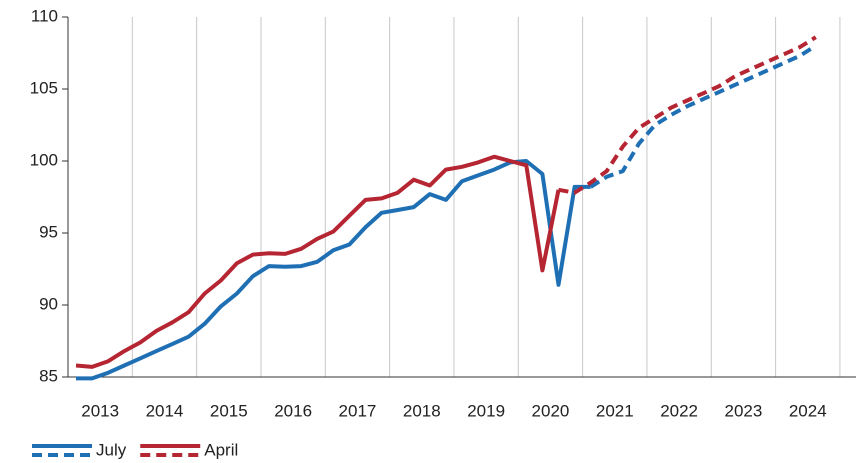 The height and width of the screenshot is (463, 859). What do you see at coordinates (229, 410) in the screenshot?
I see `x-tick-label: 2015` at bounding box center [229, 410].